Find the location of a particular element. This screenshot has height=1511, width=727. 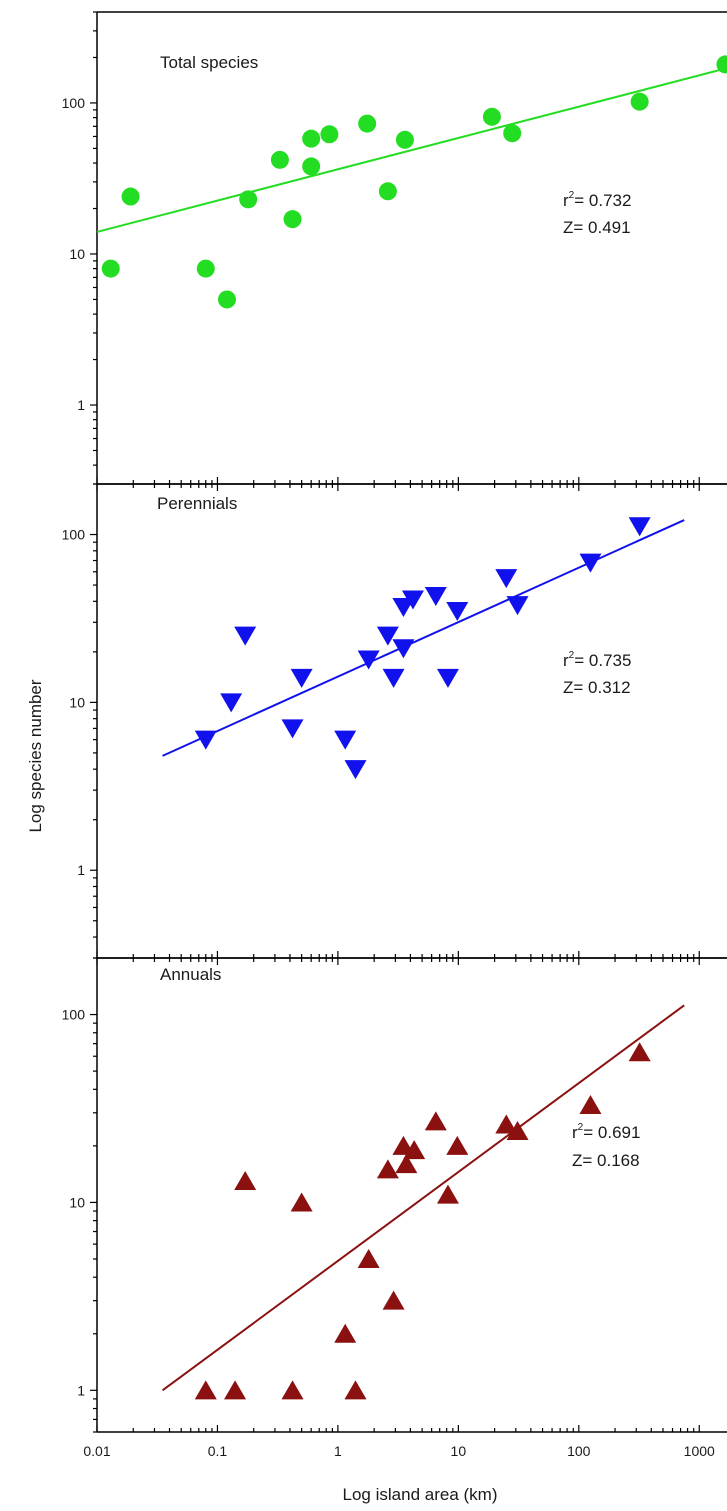

panel-title-total: Total species is located at coordinates (209, 62).